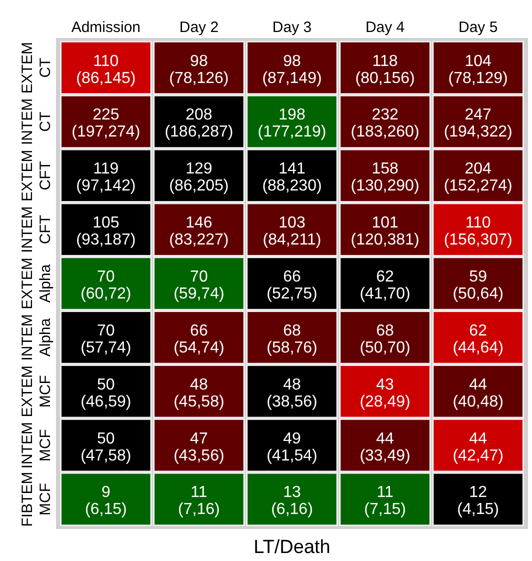 The width and height of the screenshot is (532, 561). What do you see at coordinates (478, 115) in the screenshot?
I see `data-label: 247` at bounding box center [478, 115].